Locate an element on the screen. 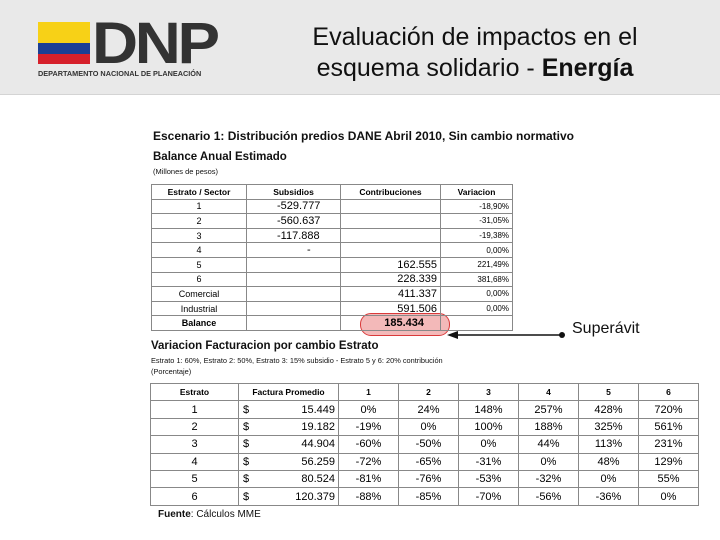  table-row: 5 162.555 221,49% is located at coordinates (332, 264).